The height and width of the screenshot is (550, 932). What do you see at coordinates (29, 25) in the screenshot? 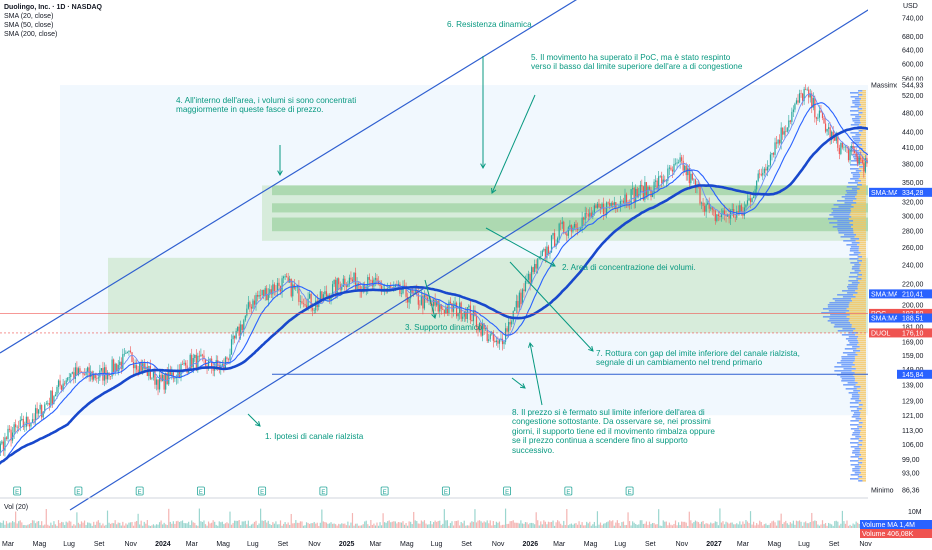
I see `indicator-sma50: SMA (50, close)` at bounding box center [29, 25].